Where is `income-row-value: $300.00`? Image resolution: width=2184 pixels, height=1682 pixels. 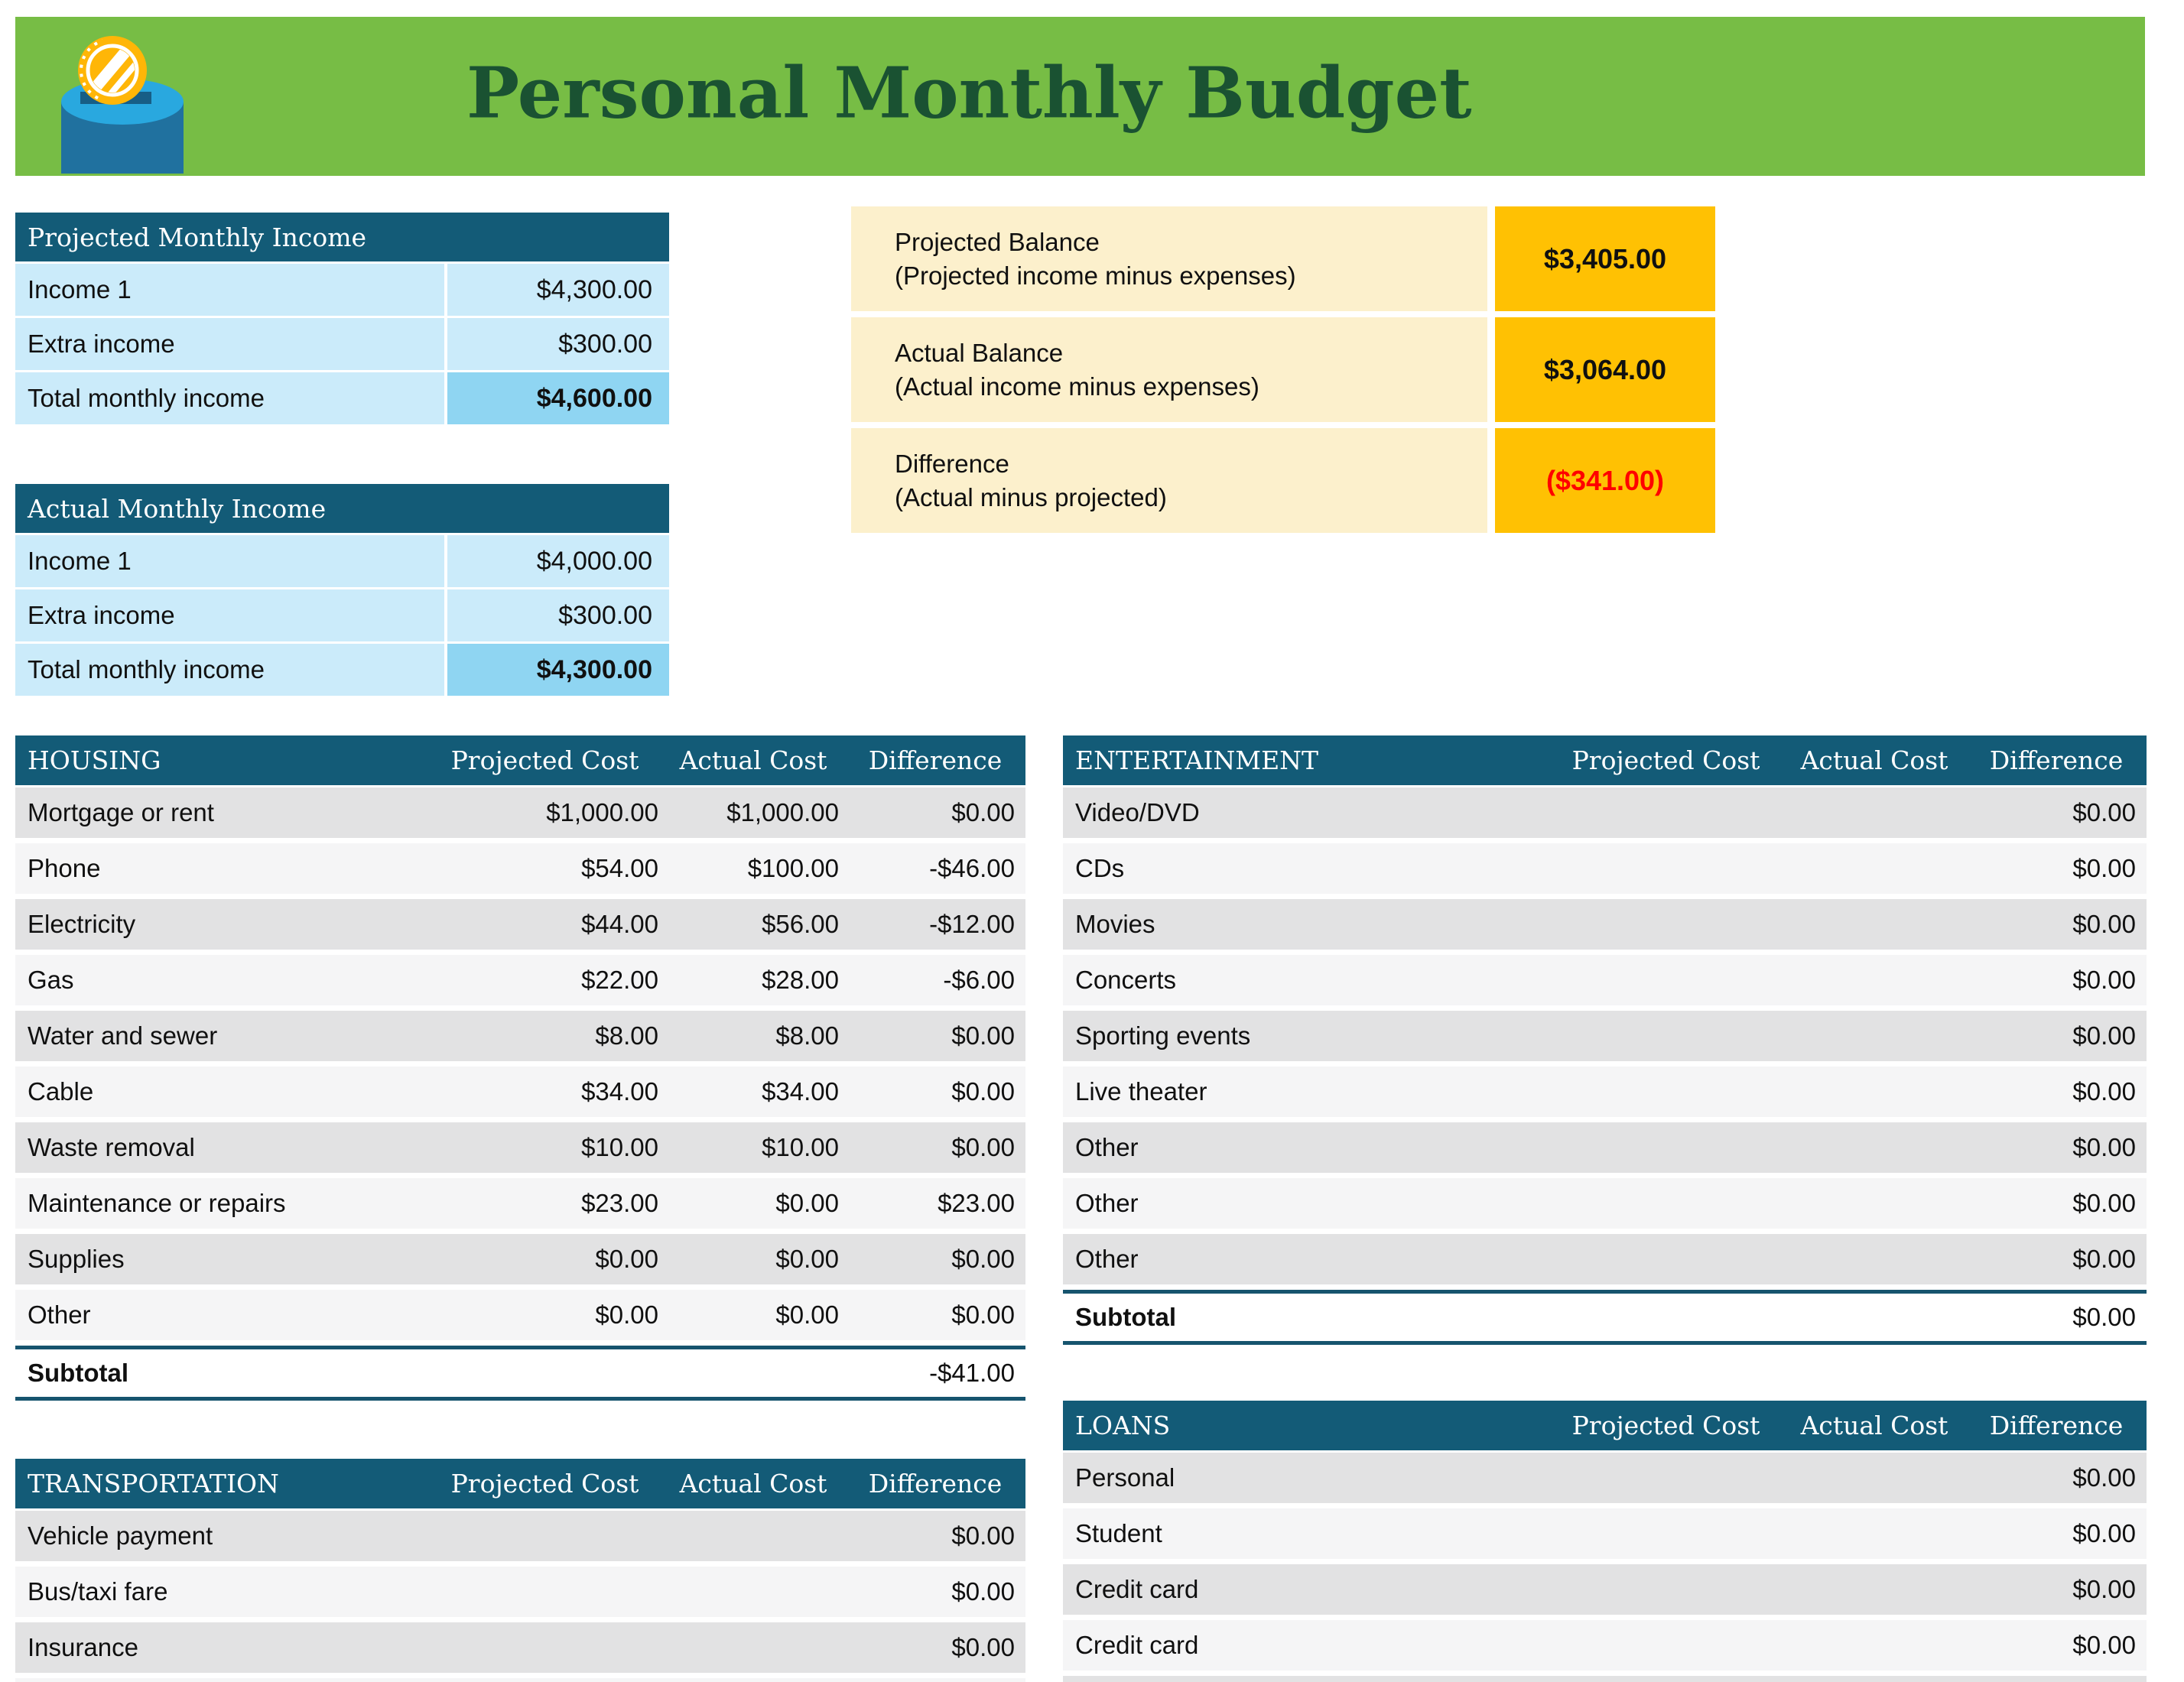 income-row-value: $300.00 is located at coordinates (558, 615).